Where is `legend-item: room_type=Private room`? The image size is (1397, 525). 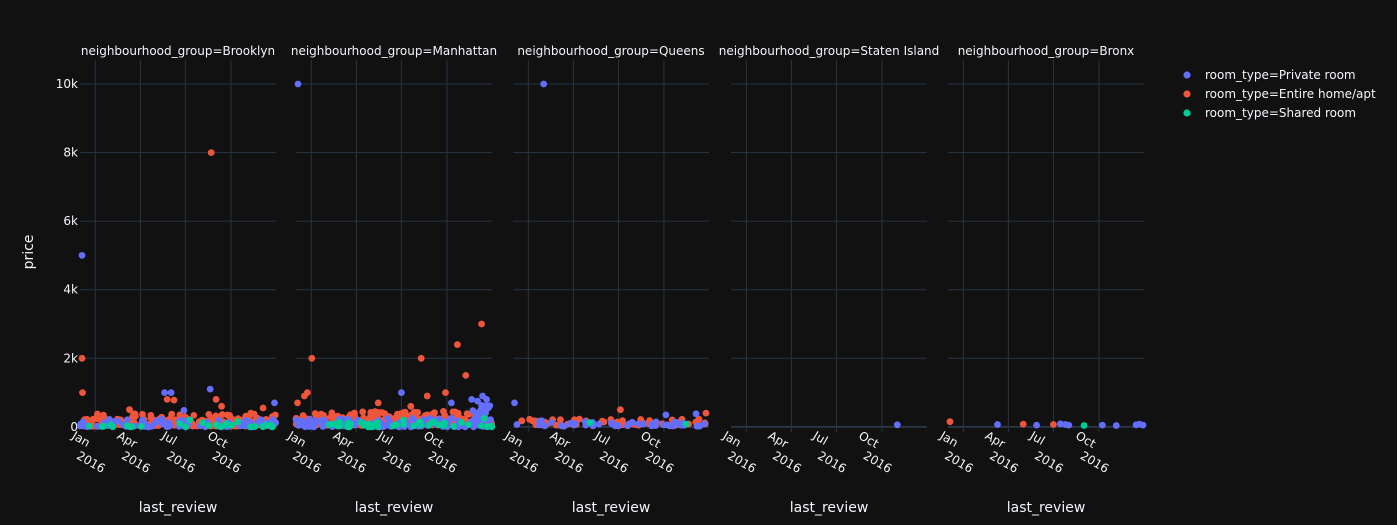
legend-item: room_type=Private room is located at coordinates (1269, 75).